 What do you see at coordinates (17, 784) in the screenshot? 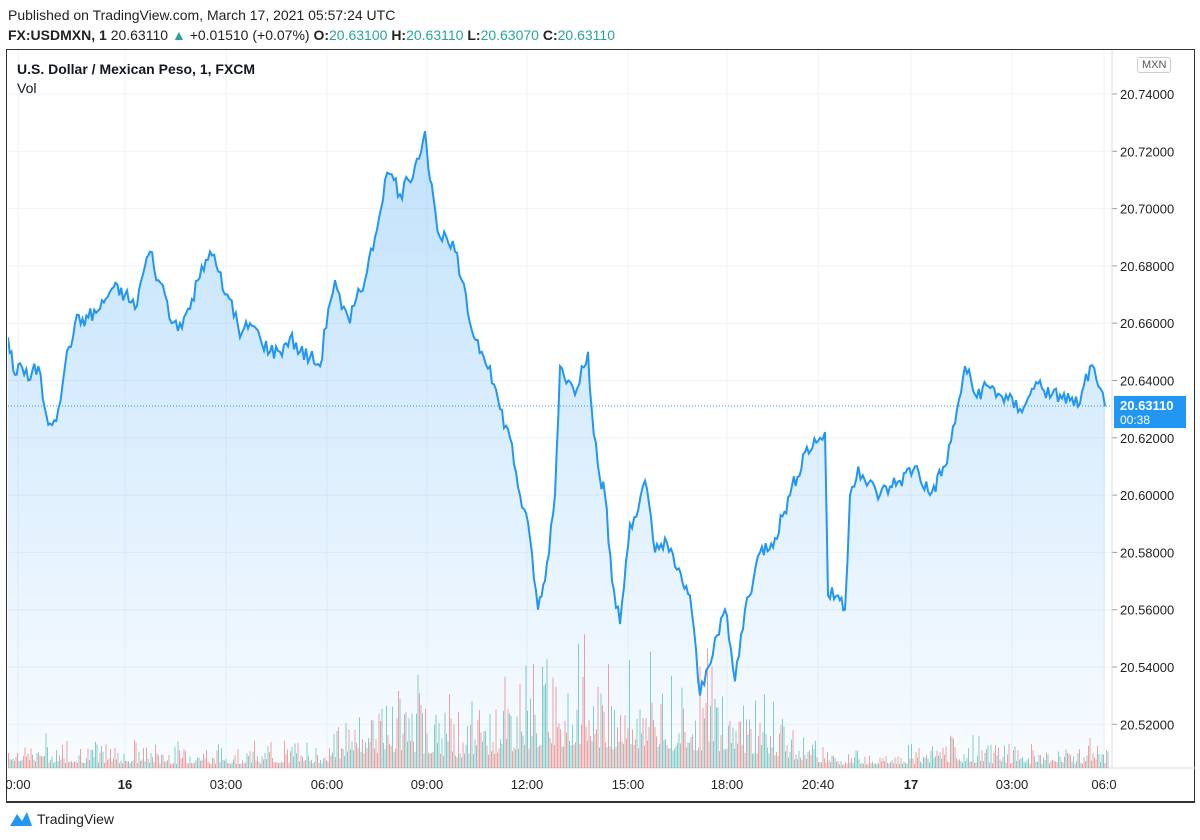
I see `x-tick-label: 0:00` at bounding box center [17, 784].